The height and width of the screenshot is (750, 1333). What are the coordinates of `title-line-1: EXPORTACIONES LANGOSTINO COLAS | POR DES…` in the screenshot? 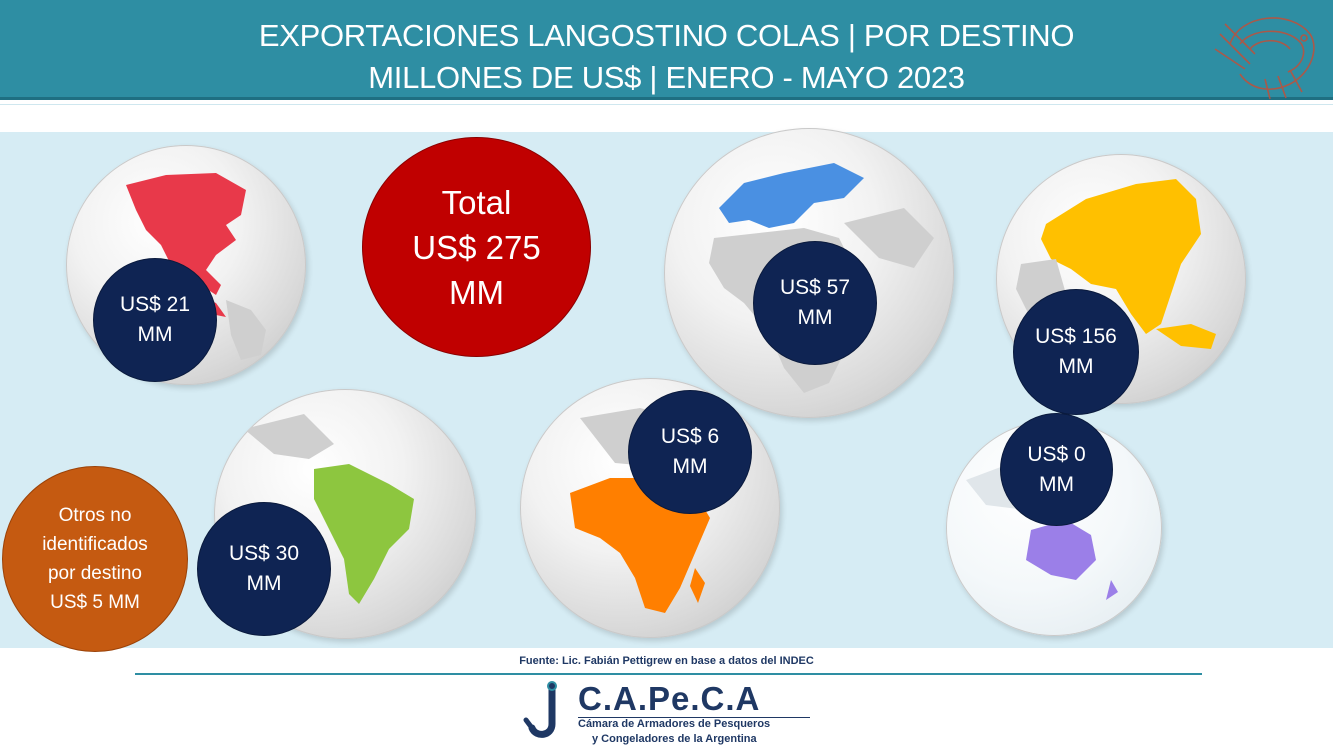 It's located at (666, 35).